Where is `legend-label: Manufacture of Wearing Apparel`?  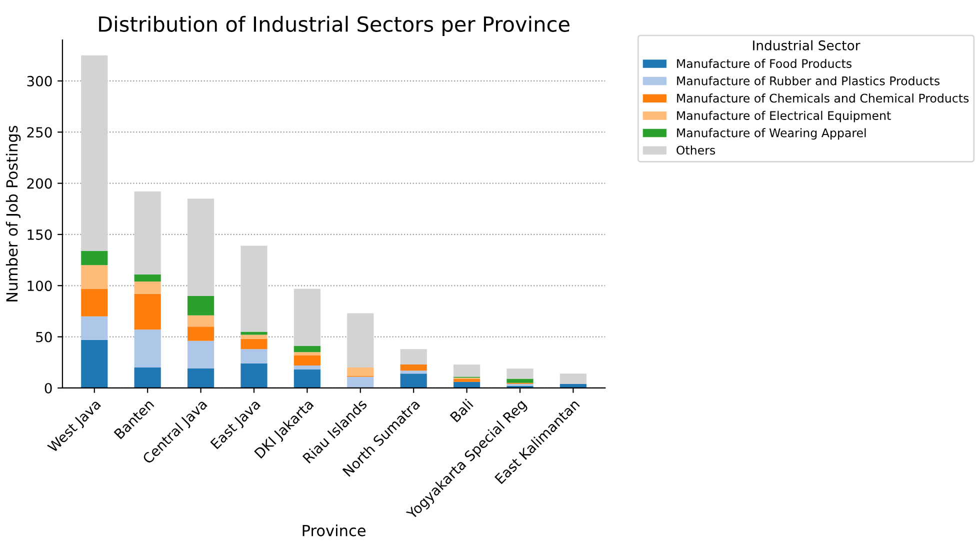
legend-label: Manufacture of Wearing Apparel is located at coordinates (771, 134).